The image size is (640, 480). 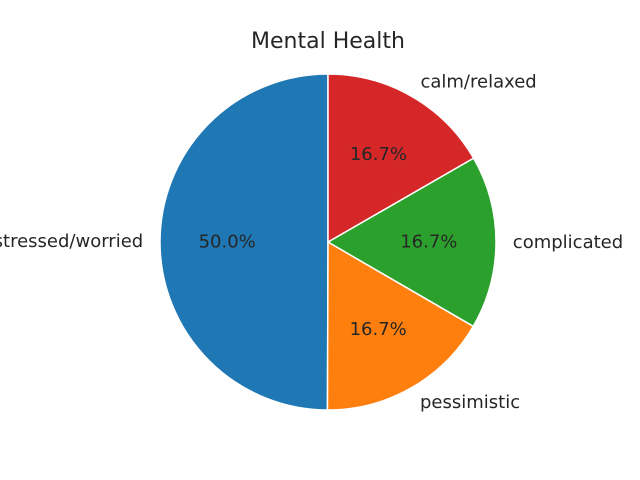 I want to click on slice-label-stressed-worried: stressed/worried, so click(x=71, y=241).